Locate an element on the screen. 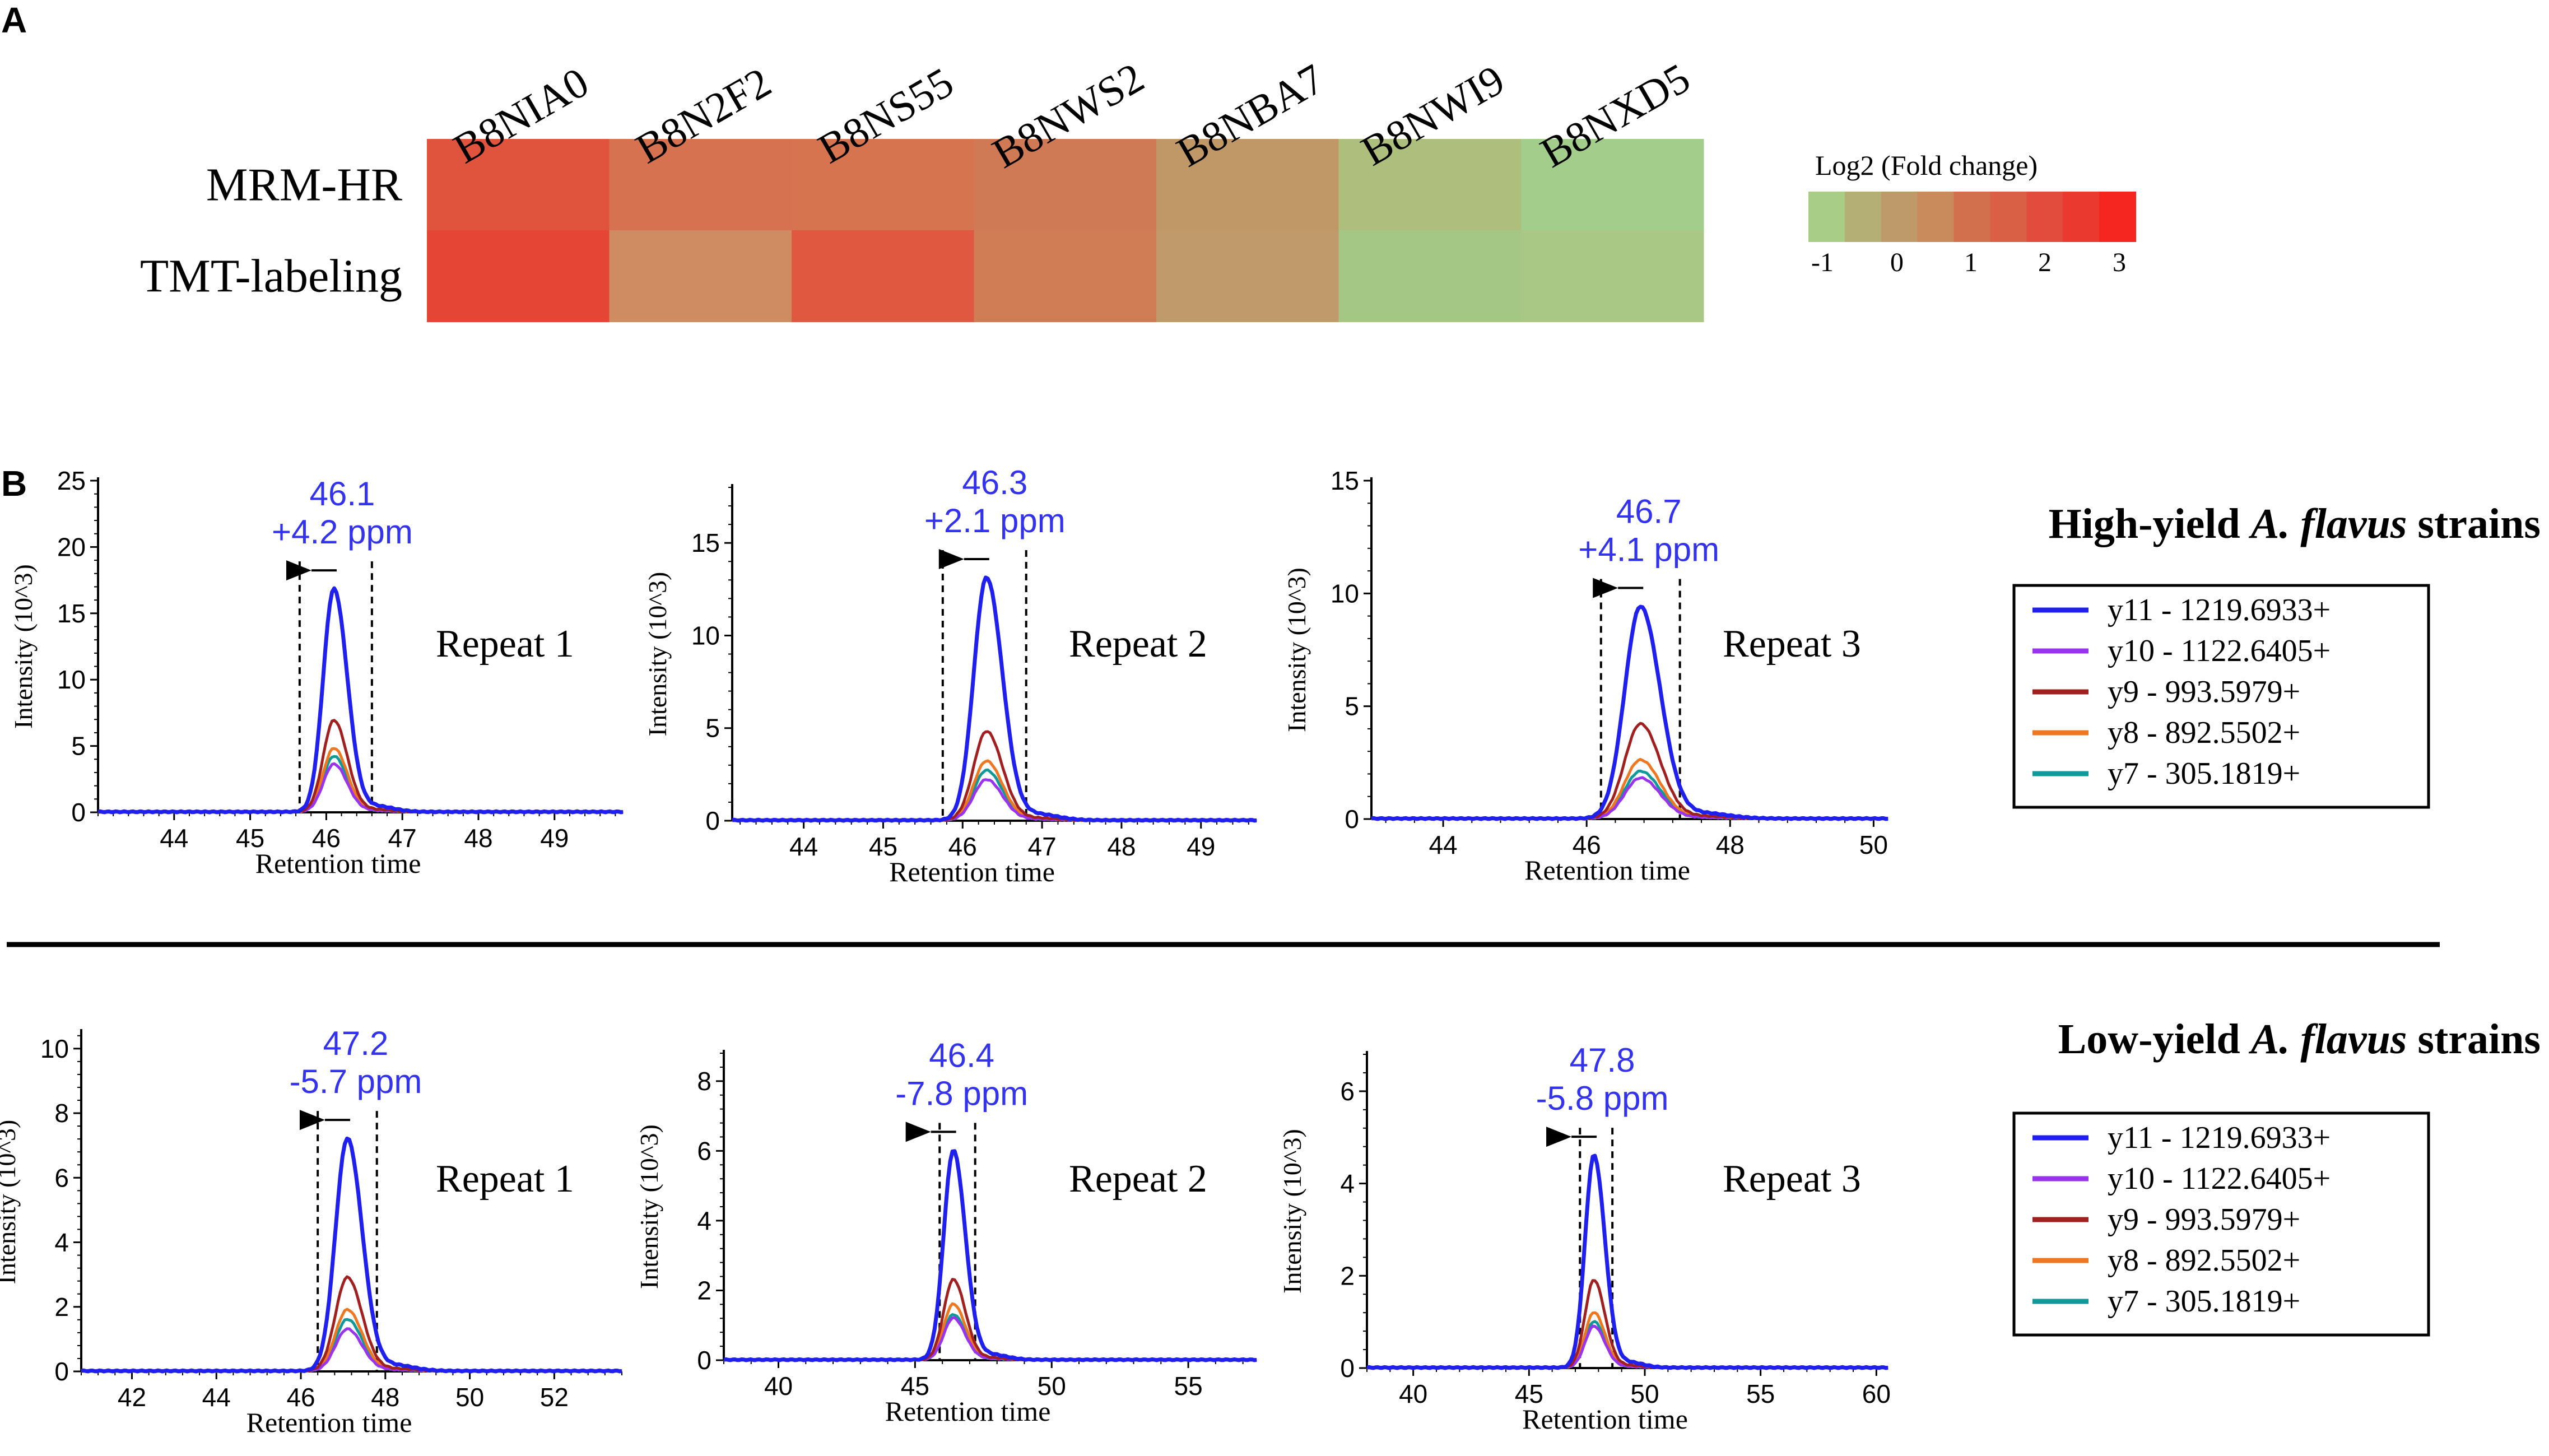  heatmap-legend-tick: 2 is located at coordinates (2045, 262).